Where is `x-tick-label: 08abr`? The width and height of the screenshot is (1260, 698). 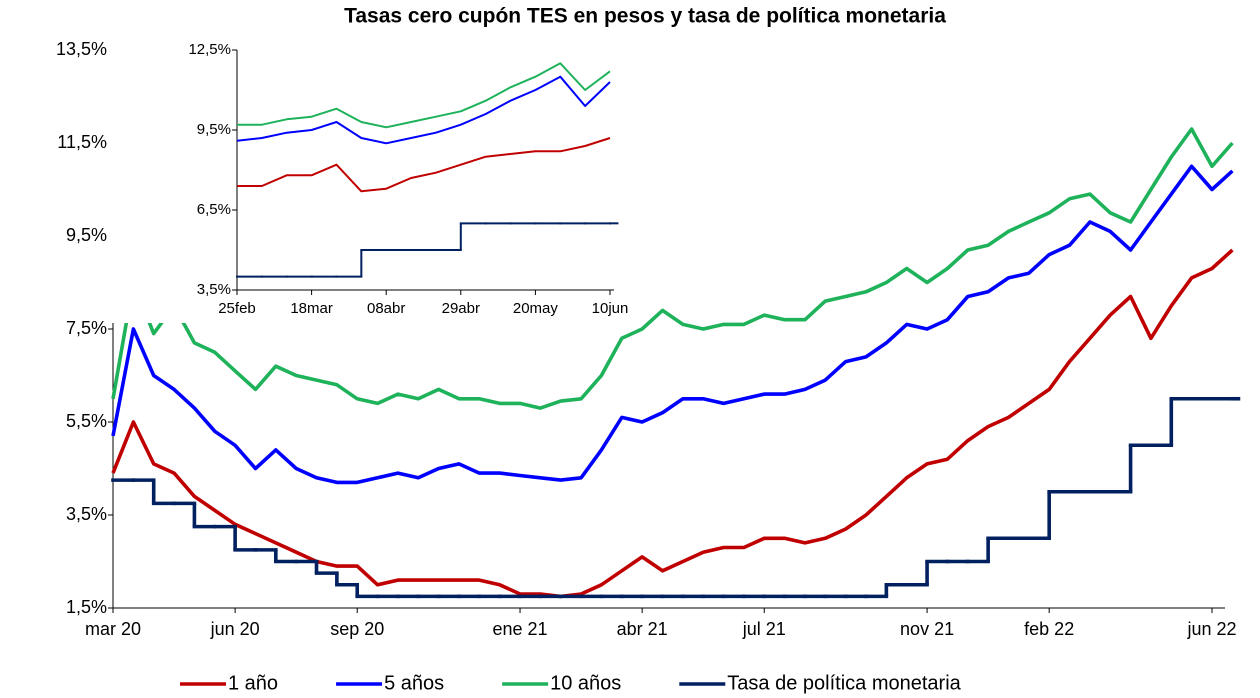
x-tick-label: 08abr is located at coordinates (386, 308).